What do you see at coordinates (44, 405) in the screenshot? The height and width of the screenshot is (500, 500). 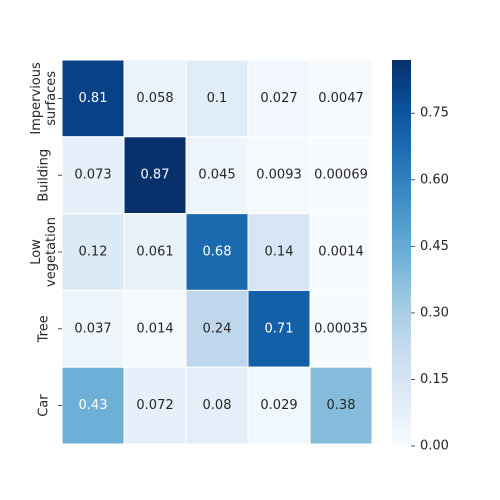 I see `row-label: Car` at bounding box center [44, 405].